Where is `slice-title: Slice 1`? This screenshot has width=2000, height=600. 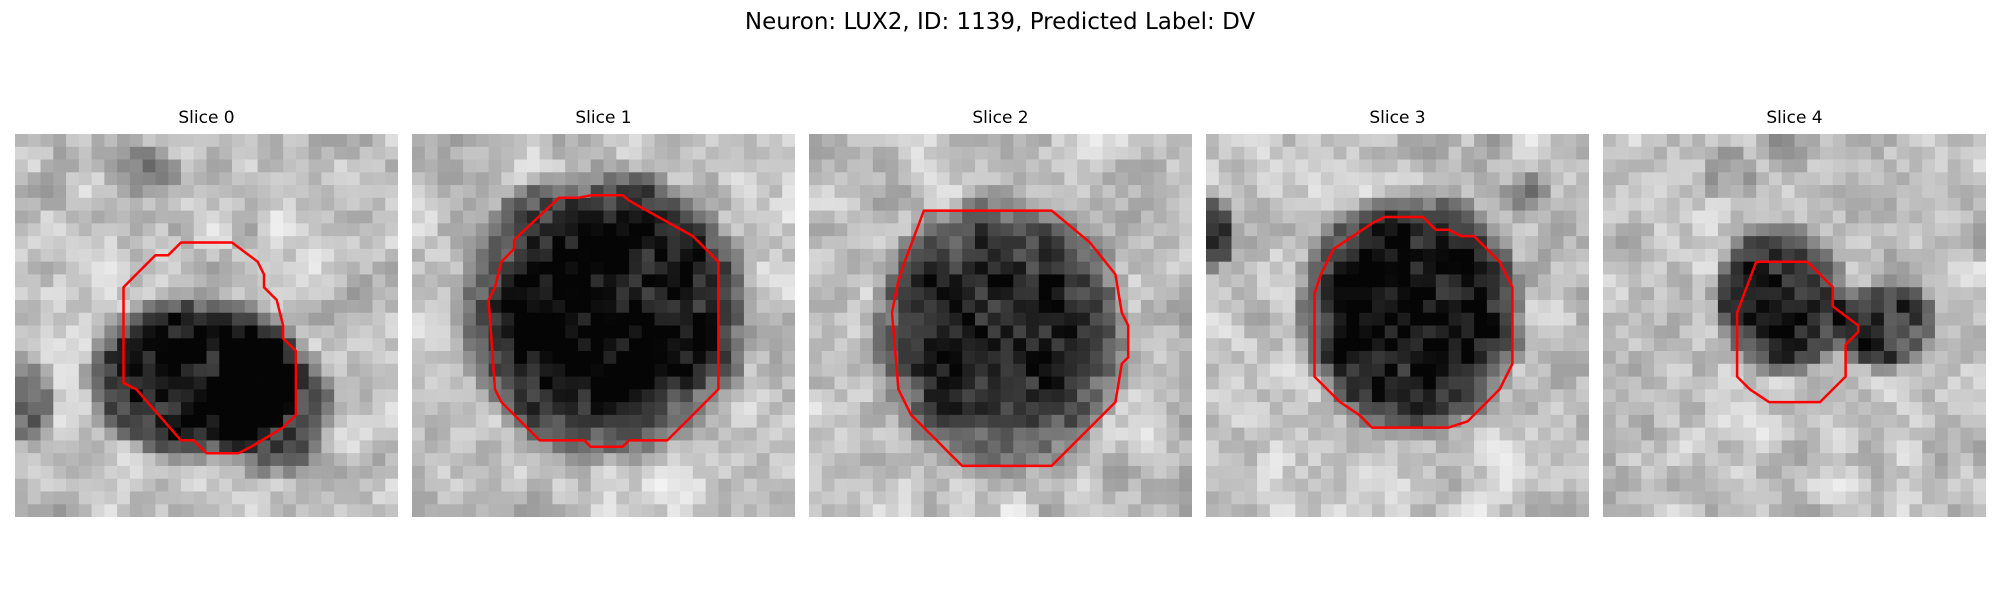 slice-title: Slice 1 is located at coordinates (603, 118).